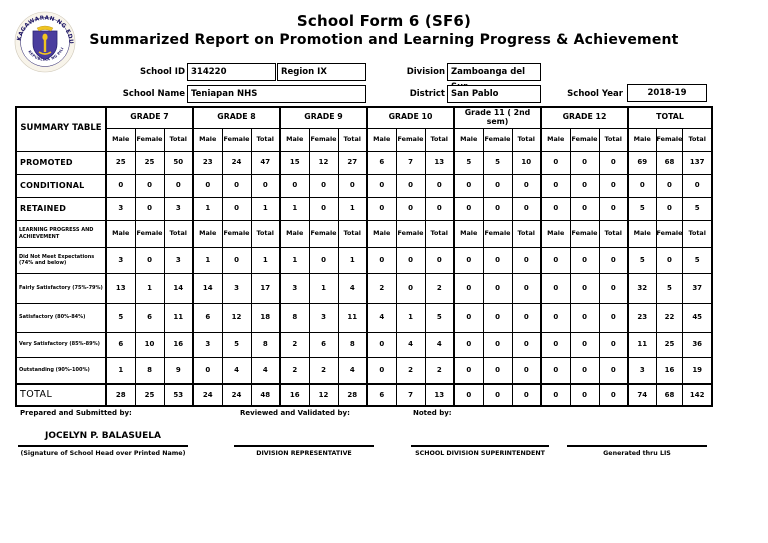 The height and width of the screenshot is (543, 768). I want to click on table-cell: 50, so click(178, 162).